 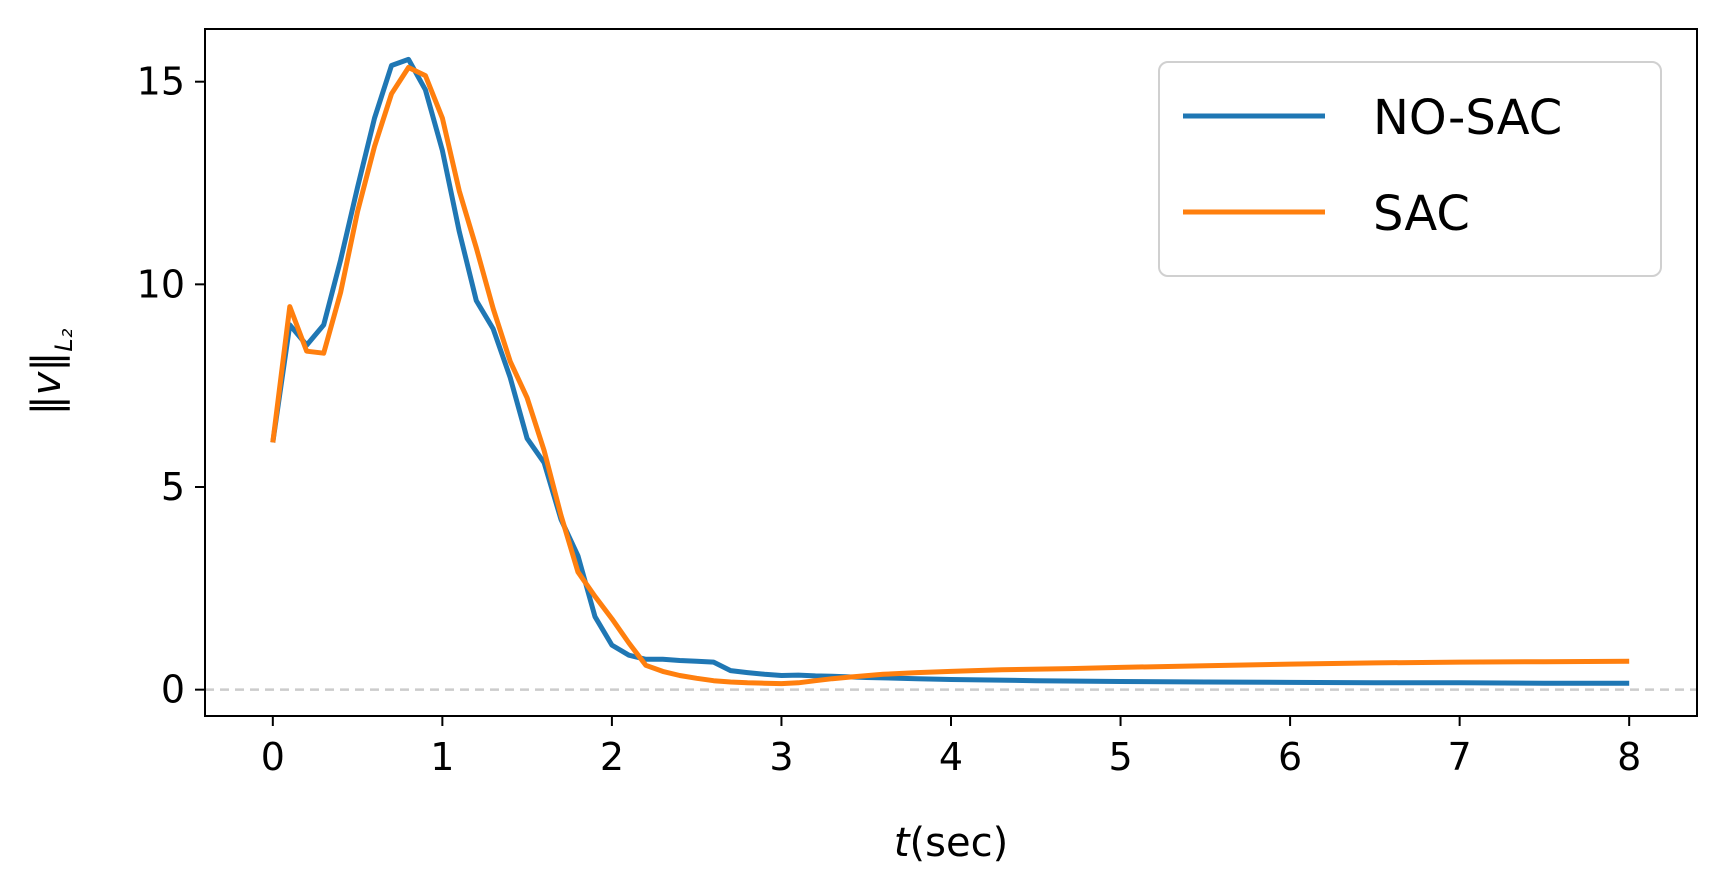 I want to click on y-tick-label: 10, so click(x=161, y=284).